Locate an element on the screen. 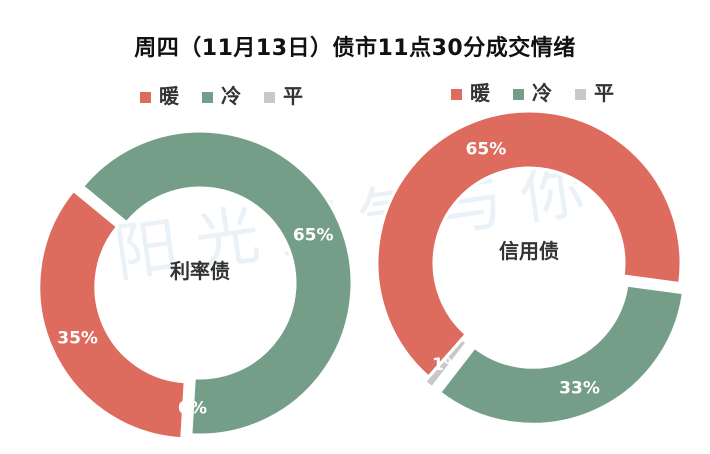 Image resolution: width=710 pixels, height=454 pixels. center-label-0: 利率债 is located at coordinates (200, 271).